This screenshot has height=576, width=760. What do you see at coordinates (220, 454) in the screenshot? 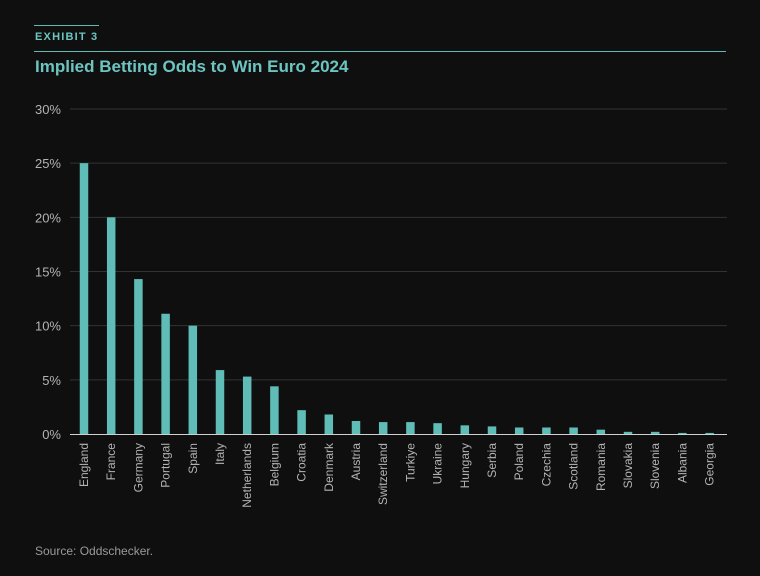
I see `x-tick-label: Italy` at bounding box center [220, 454].